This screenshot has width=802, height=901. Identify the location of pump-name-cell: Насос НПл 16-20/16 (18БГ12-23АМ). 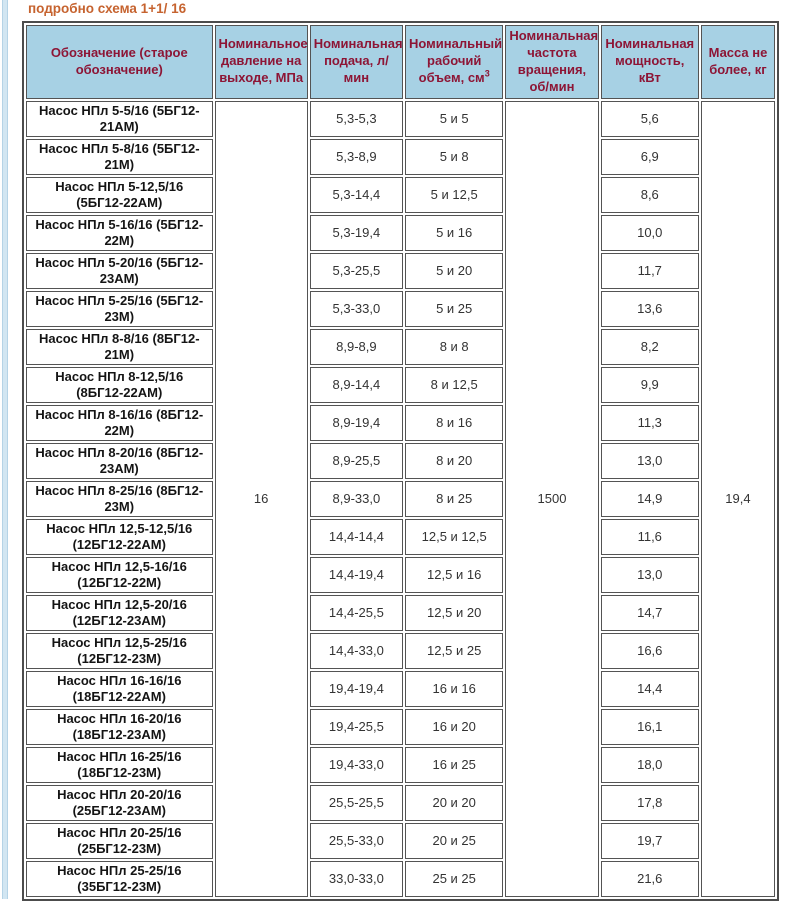
(119, 726).